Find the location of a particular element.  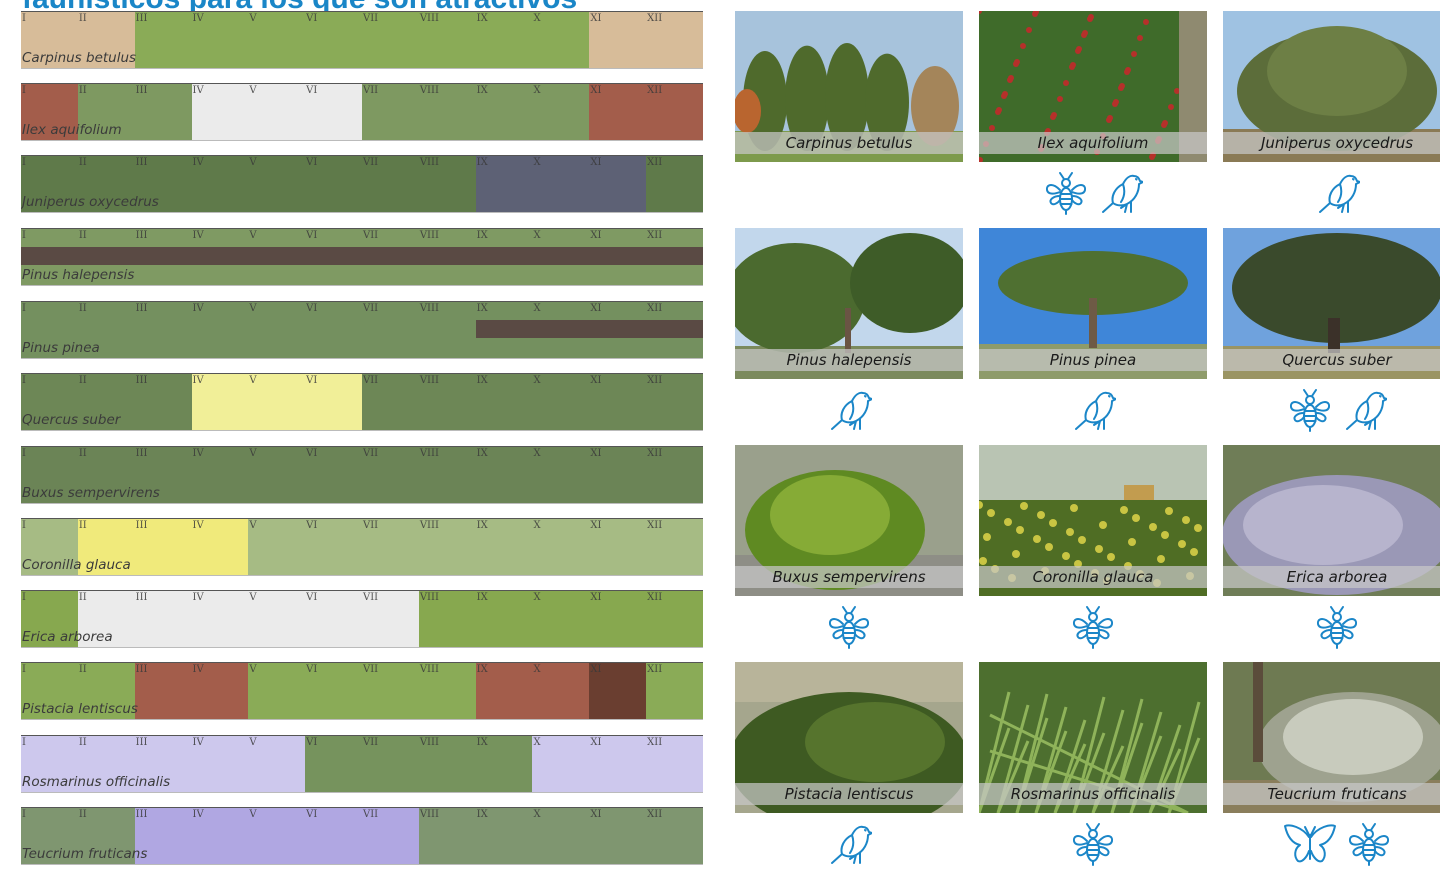

page-title: faunísticos para los que son atractivos is located at coordinates (372, 6).